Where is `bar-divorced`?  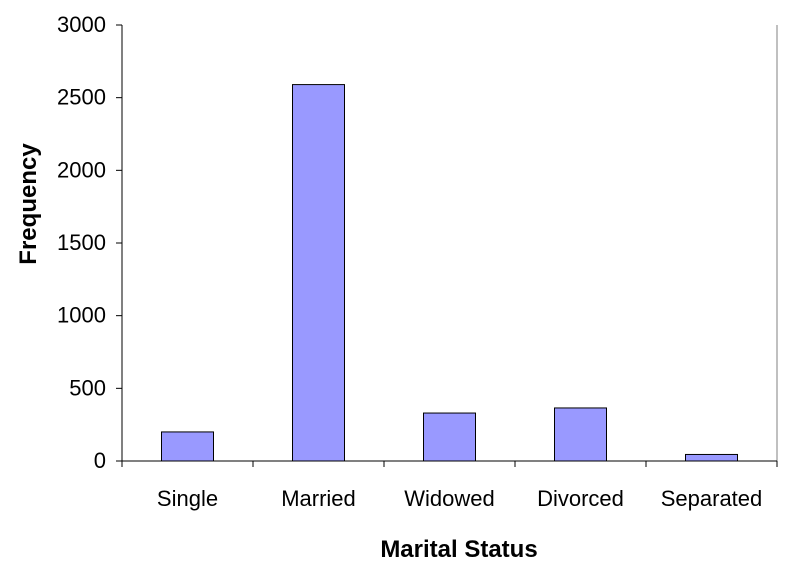 bar-divorced is located at coordinates (580, 434).